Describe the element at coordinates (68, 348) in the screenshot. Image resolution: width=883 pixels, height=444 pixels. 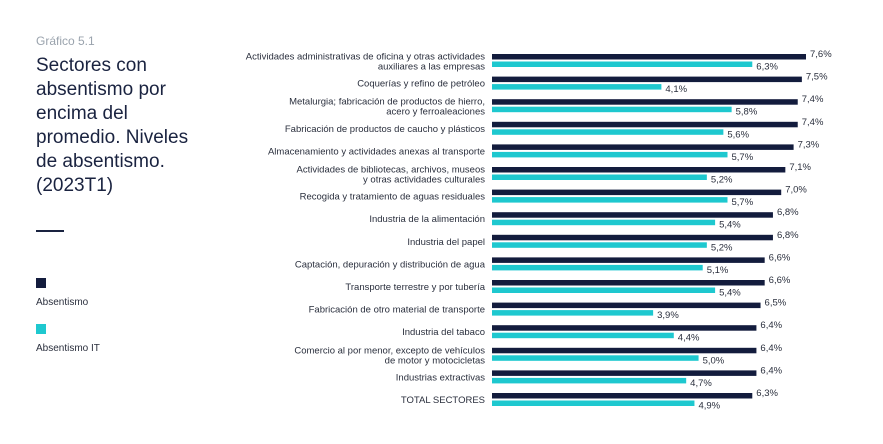
I see `legend-label-absentismo-it: Absentismo IT` at that location.